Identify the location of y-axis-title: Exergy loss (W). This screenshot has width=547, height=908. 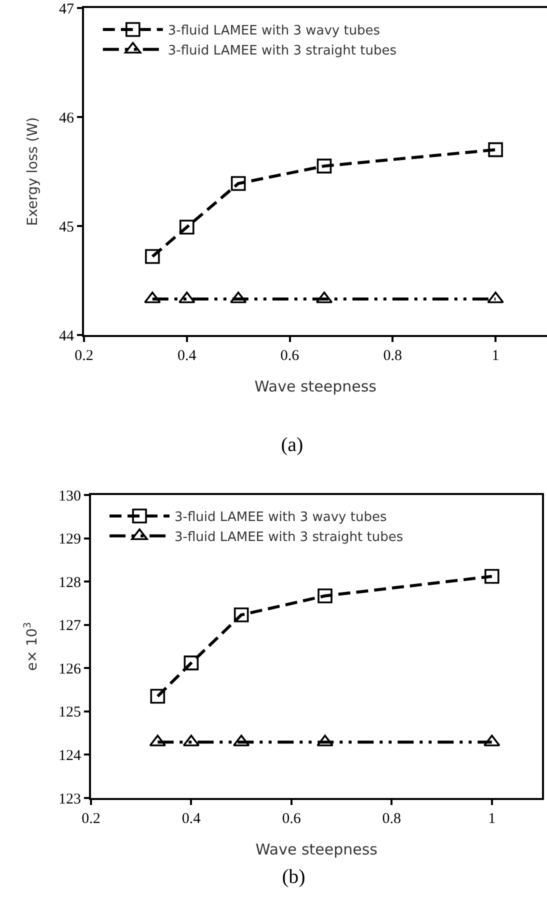
(33, 171).